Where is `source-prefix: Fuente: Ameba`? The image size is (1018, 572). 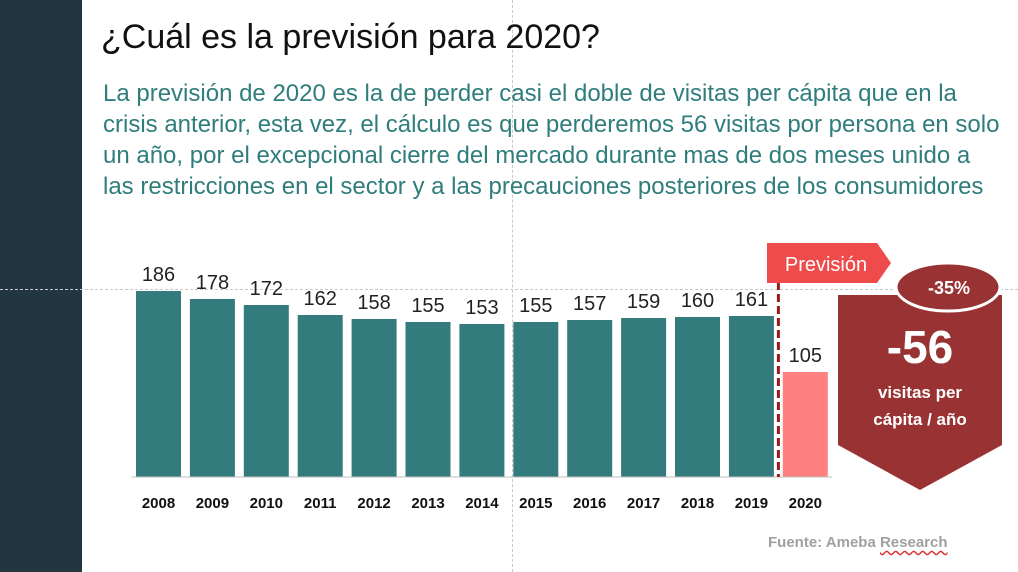
source-prefix: Fuente: Ameba is located at coordinates (824, 542).